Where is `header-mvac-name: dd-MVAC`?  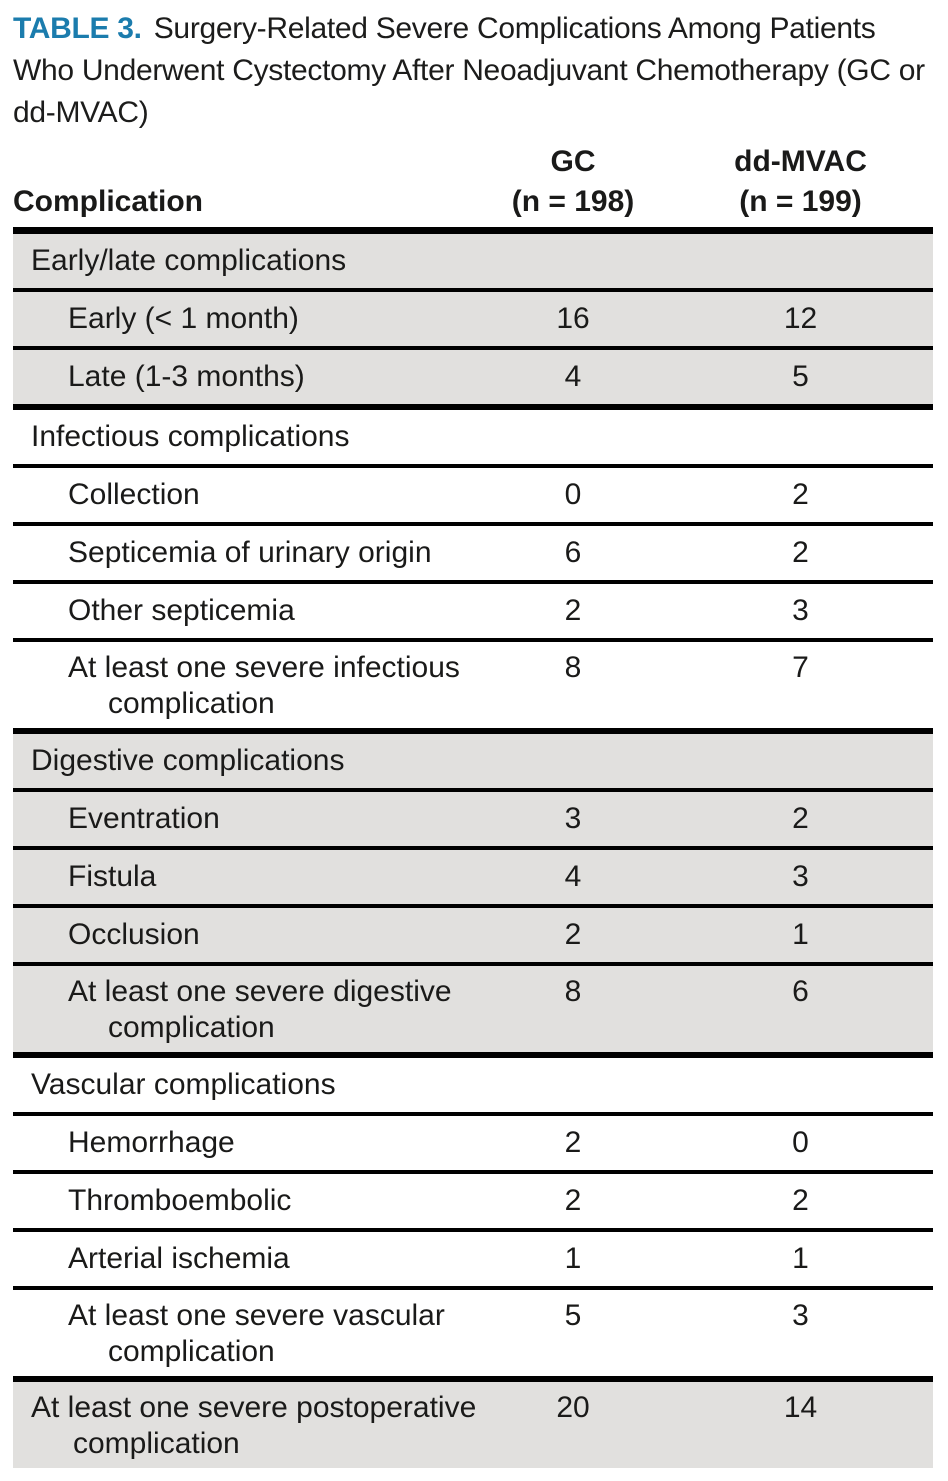
header-mvac-name: dd-MVAC is located at coordinates (800, 161).